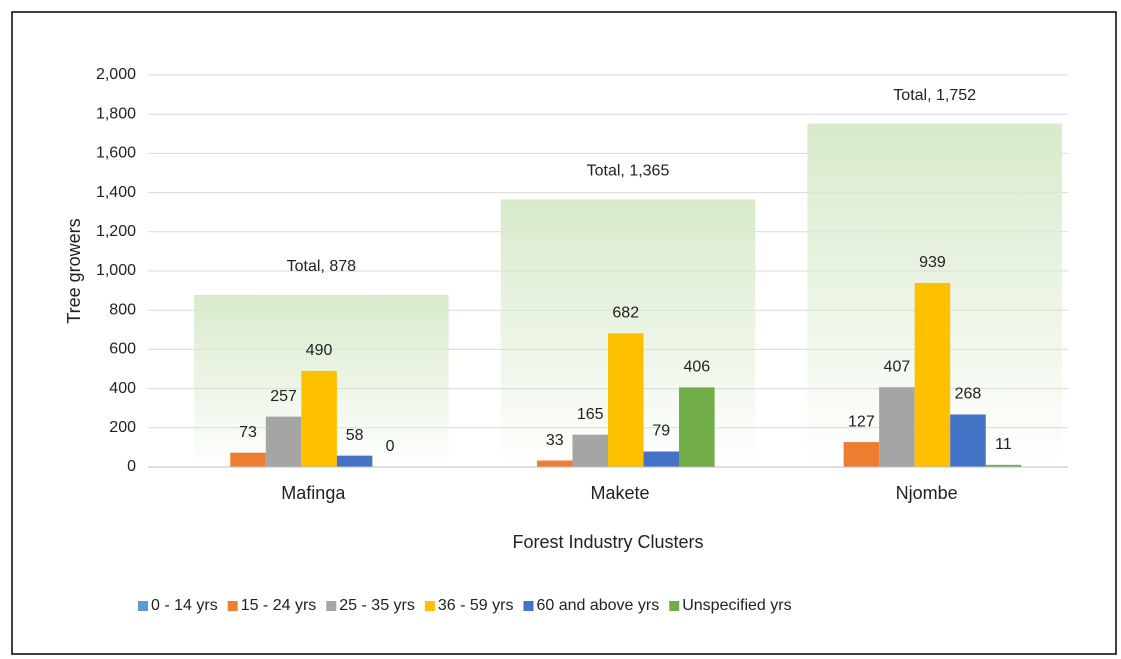 This screenshot has width=1121, height=659. What do you see at coordinates (116, 192) in the screenshot?
I see `y-tick-label: 1,400` at bounding box center [116, 192].